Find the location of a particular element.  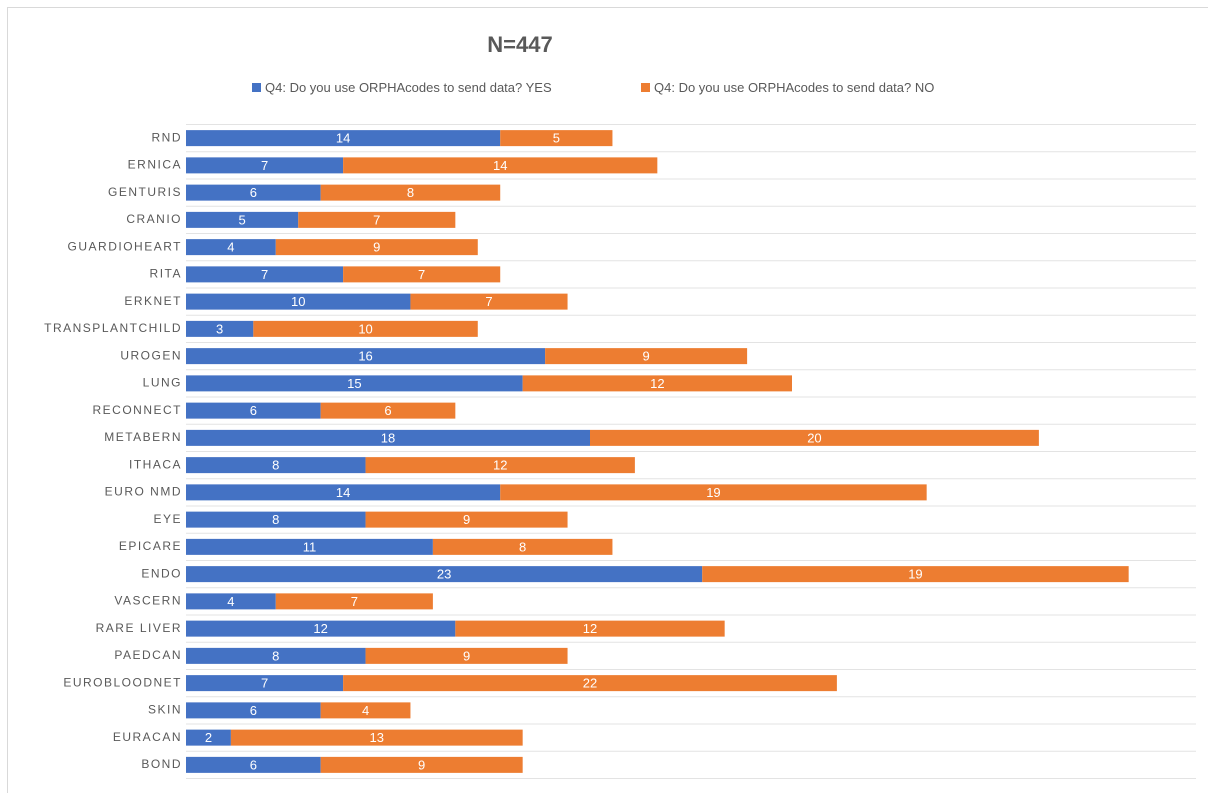

y-tick-label: PAEDCAN is located at coordinates (148, 655).